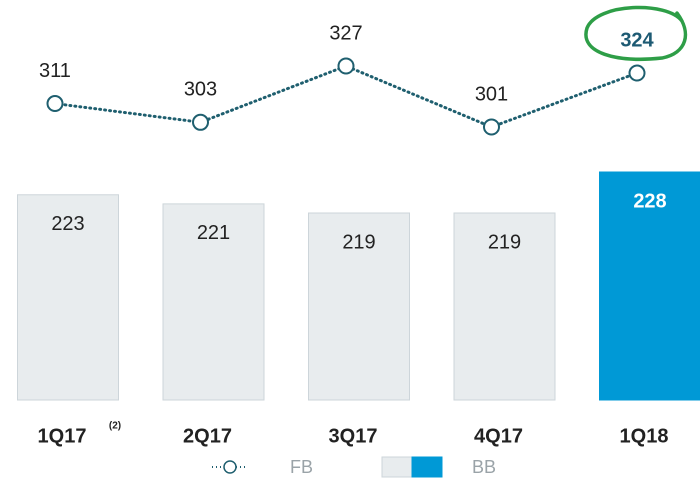 This screenshot has width=700, height=504. What do you see at coordinates (230, 467) in the screenshot?
I see `legend-marker` at bounding box center [230, 467].